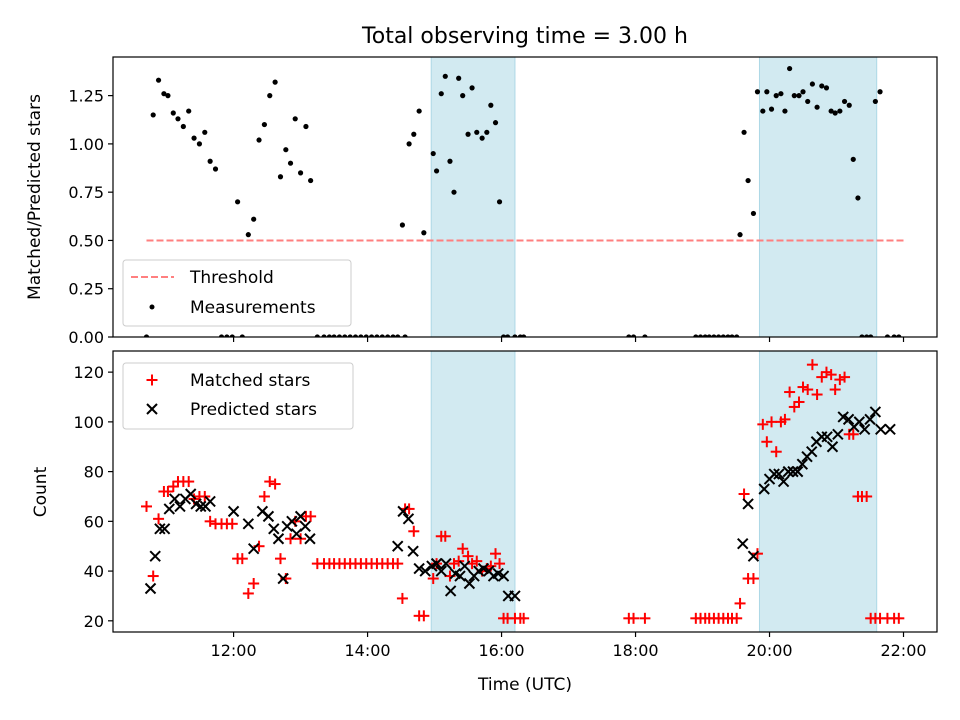 This screenshot has height=720, width=960. Describe the element at coordinates (152, 380) in the screenshot. I see `legend-matched-swatch` at that location.